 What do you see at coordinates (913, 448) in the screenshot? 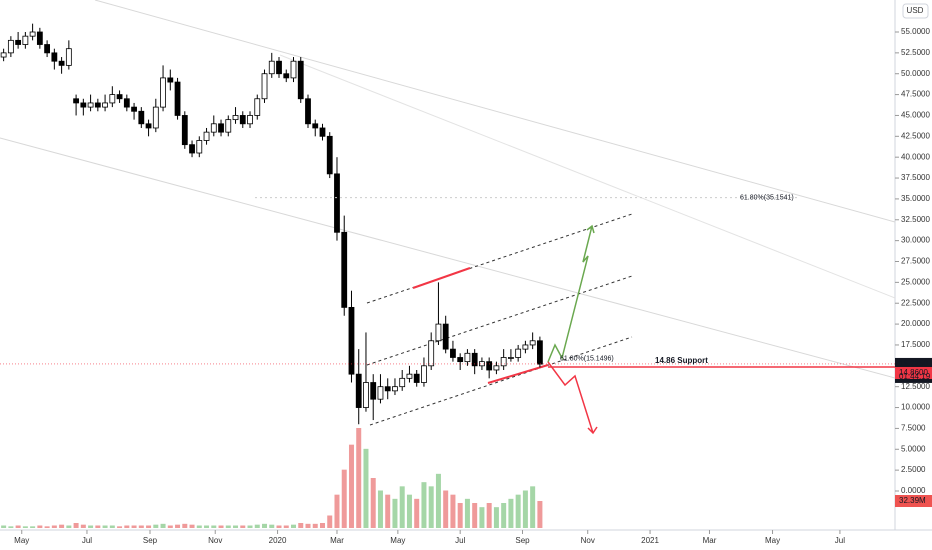
I see `y-tick-label: 5.0000` at bounding box center [913, 448].